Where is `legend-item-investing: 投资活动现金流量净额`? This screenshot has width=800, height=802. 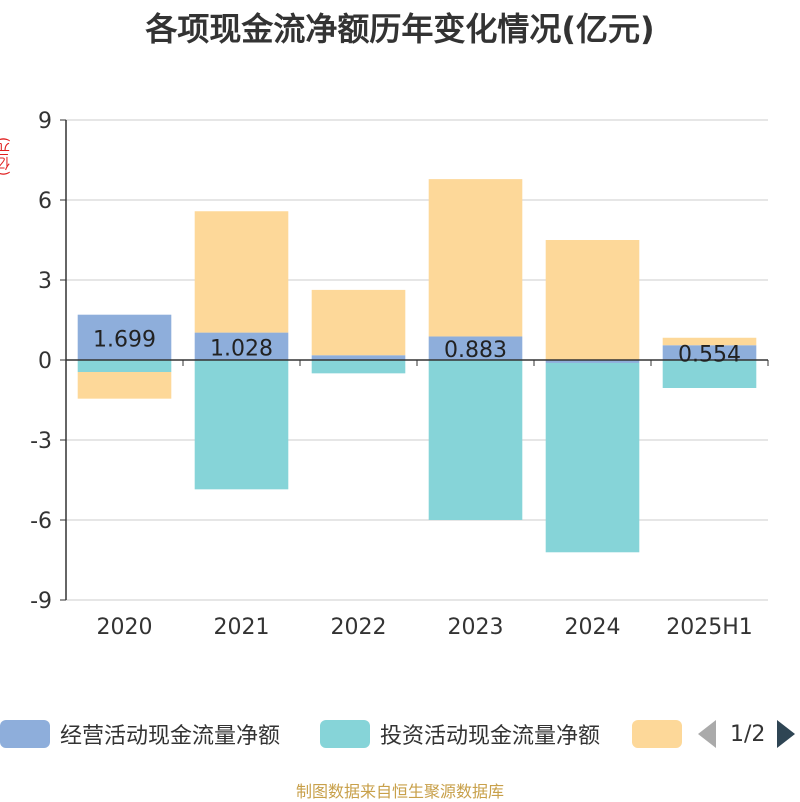
legend-item-investing: 投资活动现金流量净额 is located at coordinates (460, 734).